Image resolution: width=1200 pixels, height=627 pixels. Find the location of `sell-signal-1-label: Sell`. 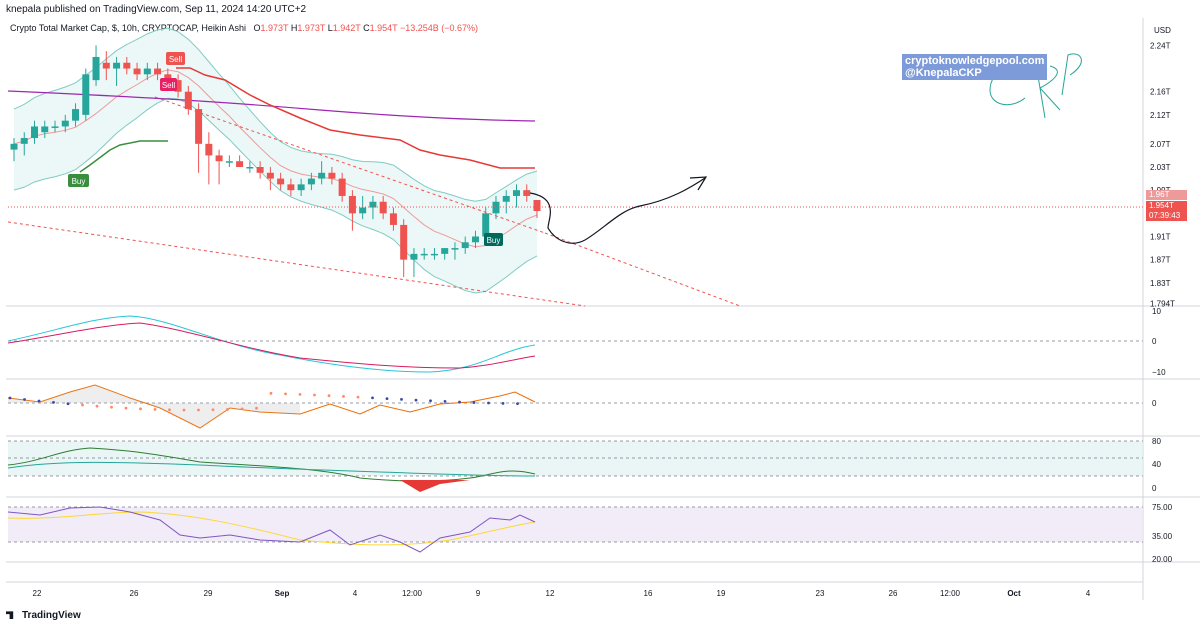

sell-signal-1-label: Sell is located at coordinates (176, 59).